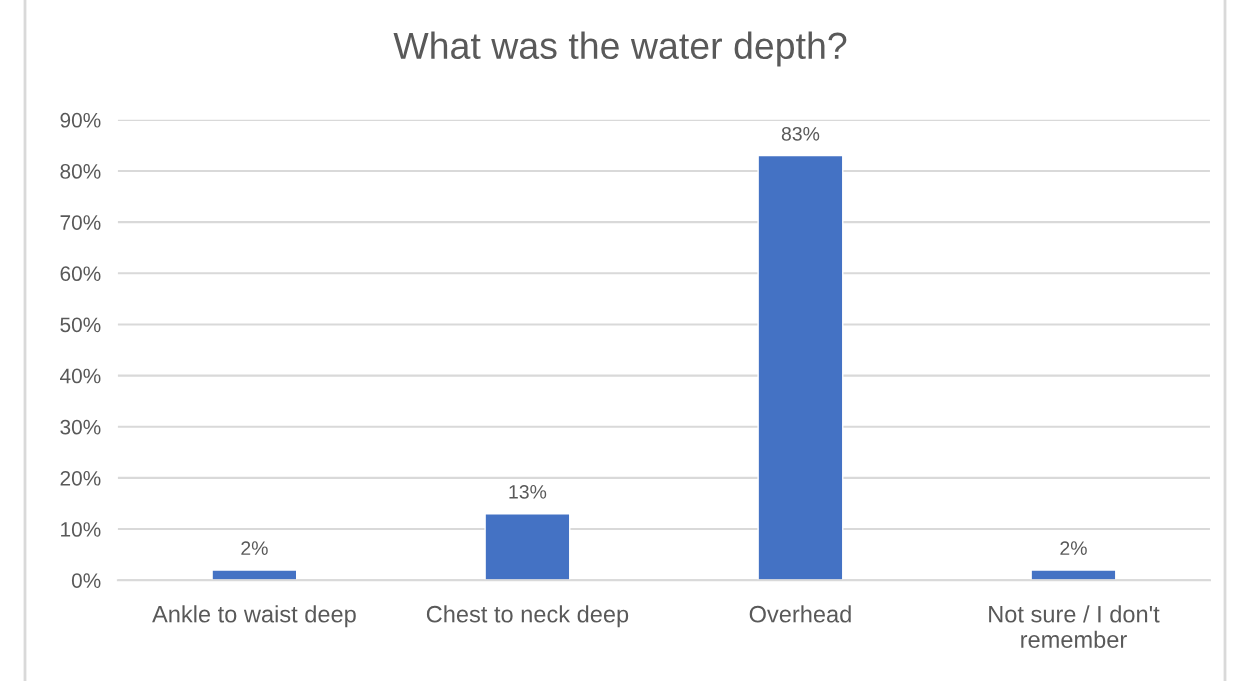 This screenshot has height=681, width=1241. Describe the element at coordinates (527, 616) in the screenshot. I see `x-tick-label: Chest to neck deep` at that location.